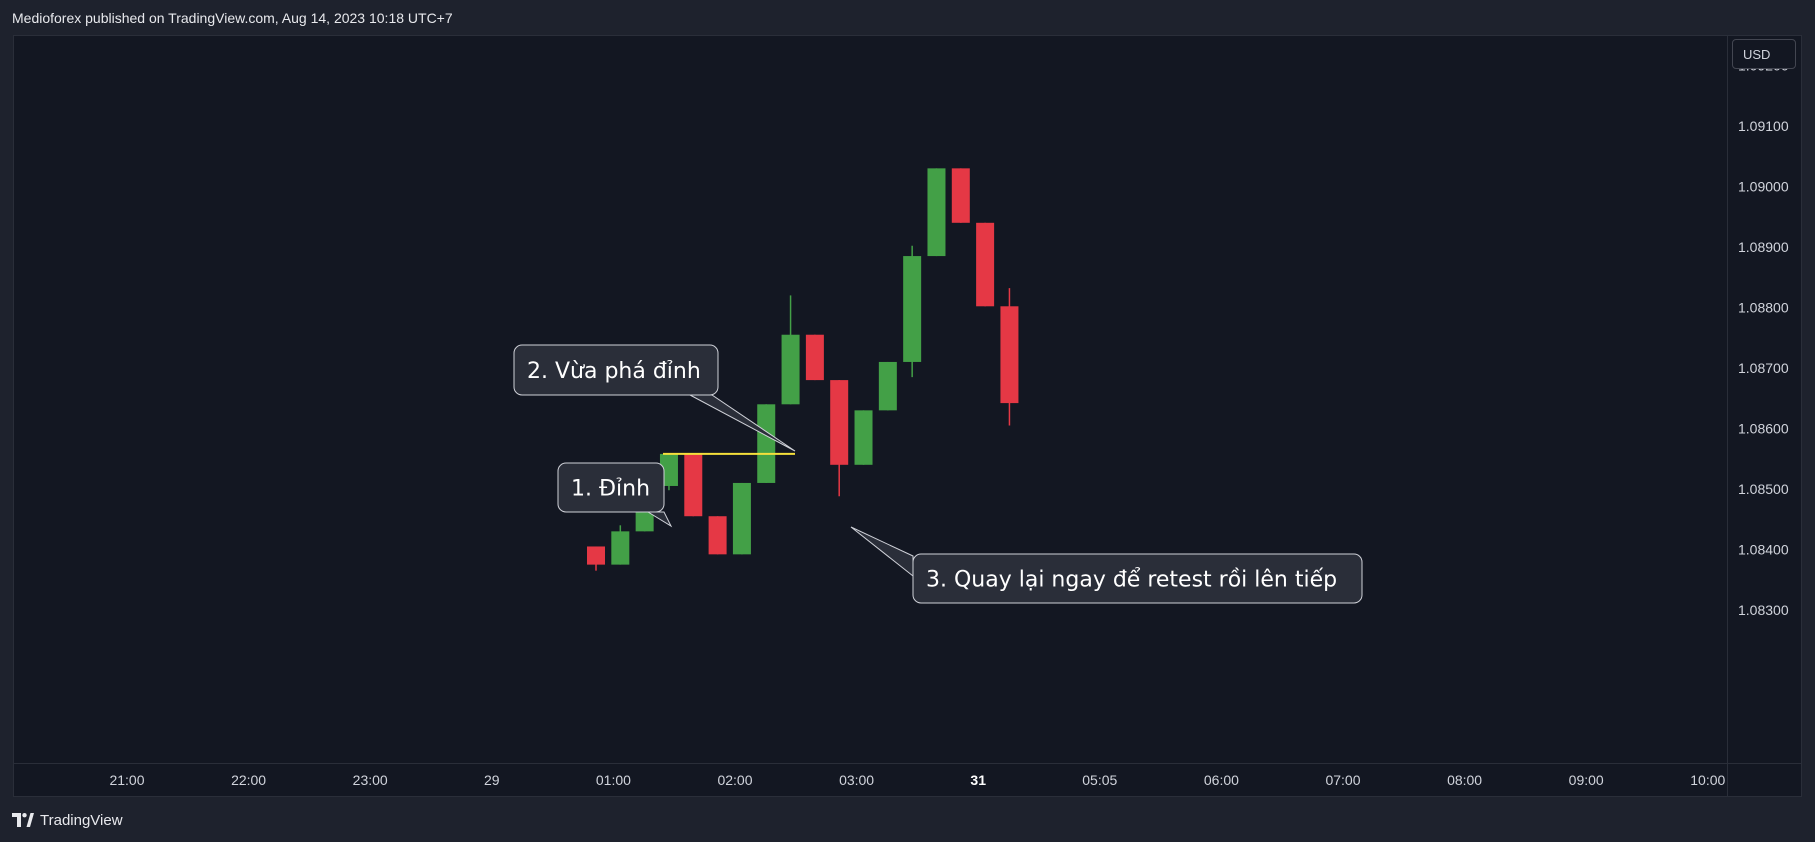 The image size is (1815, 842). What do you see at coordinates (978, 780) in the screenshot?
I see `x-tick-label: 31` at bounding box center [978, 780].